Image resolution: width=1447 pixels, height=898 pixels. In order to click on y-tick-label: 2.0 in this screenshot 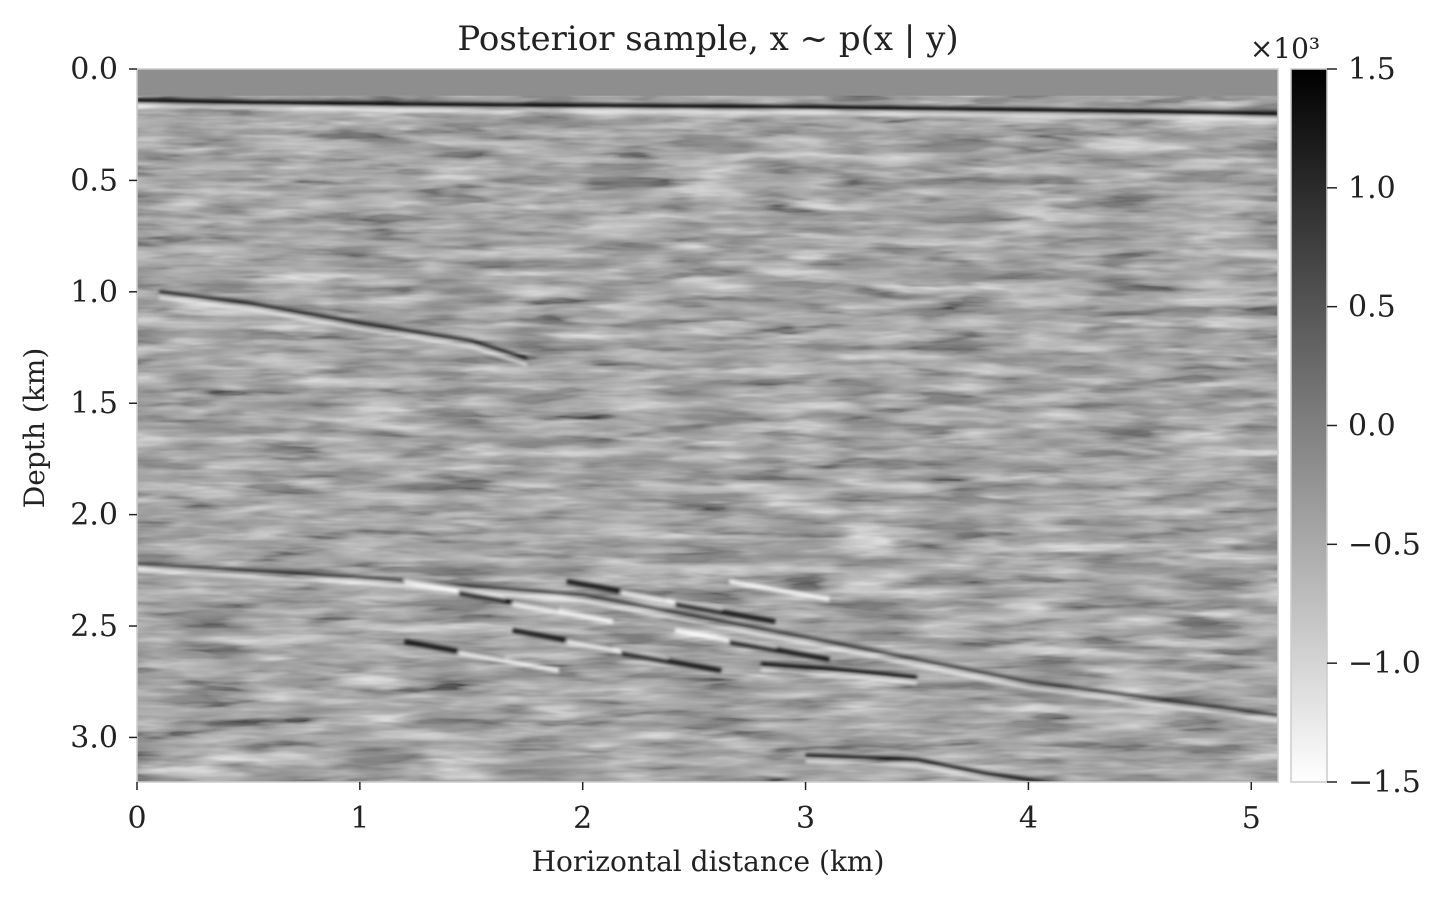, I will do `click(94, 515)`.